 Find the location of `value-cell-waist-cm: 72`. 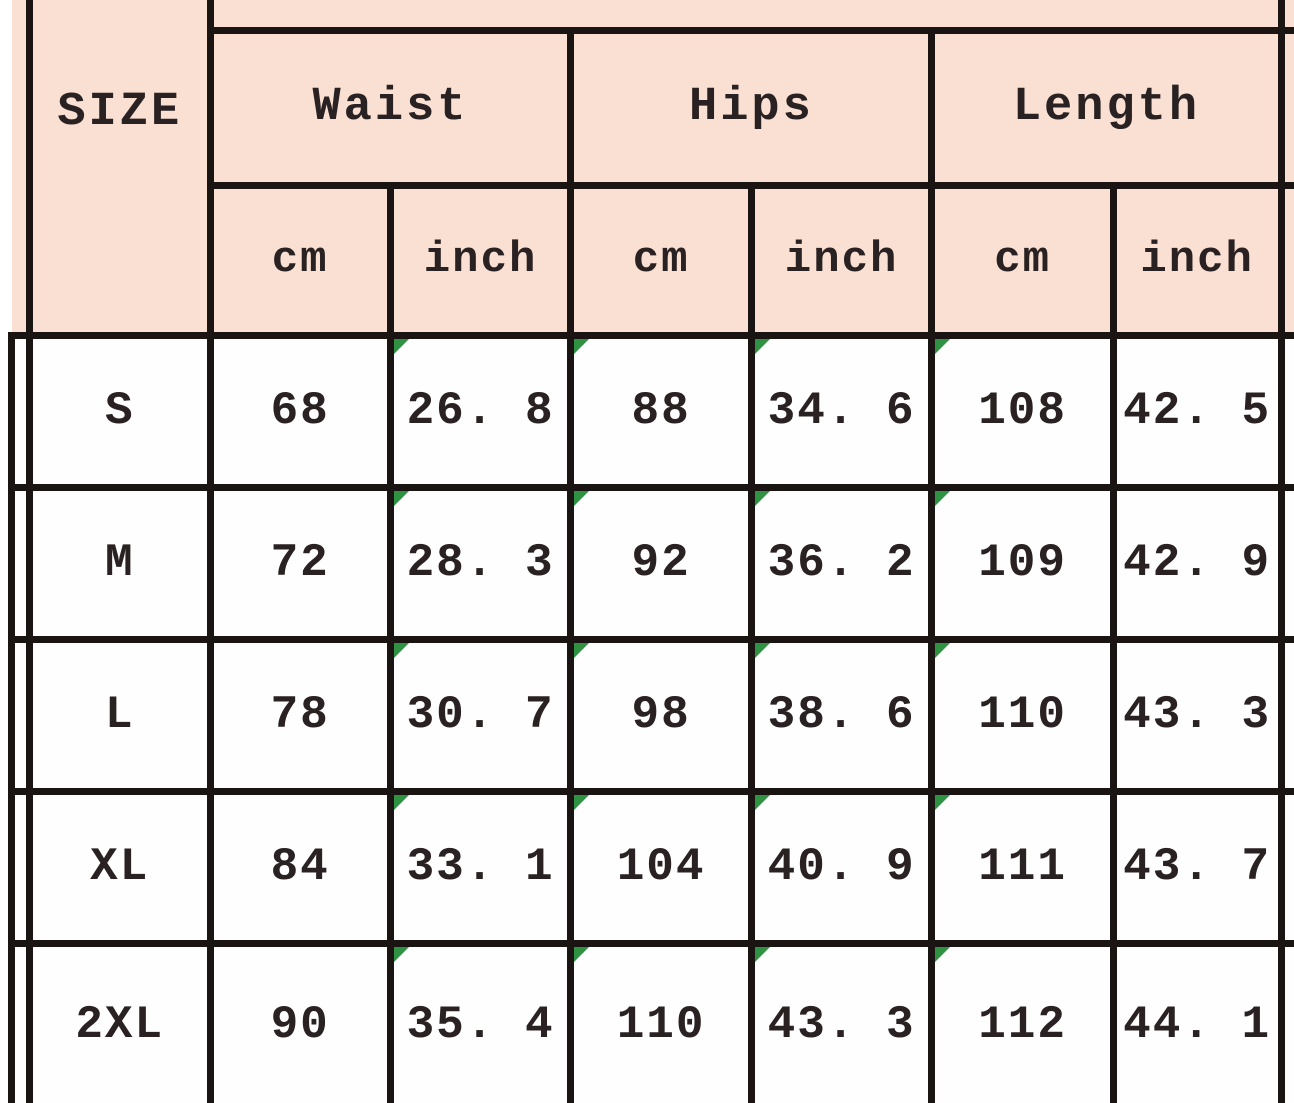

value-cell-waist-cm: 72 is located at coordinates (300, 563).